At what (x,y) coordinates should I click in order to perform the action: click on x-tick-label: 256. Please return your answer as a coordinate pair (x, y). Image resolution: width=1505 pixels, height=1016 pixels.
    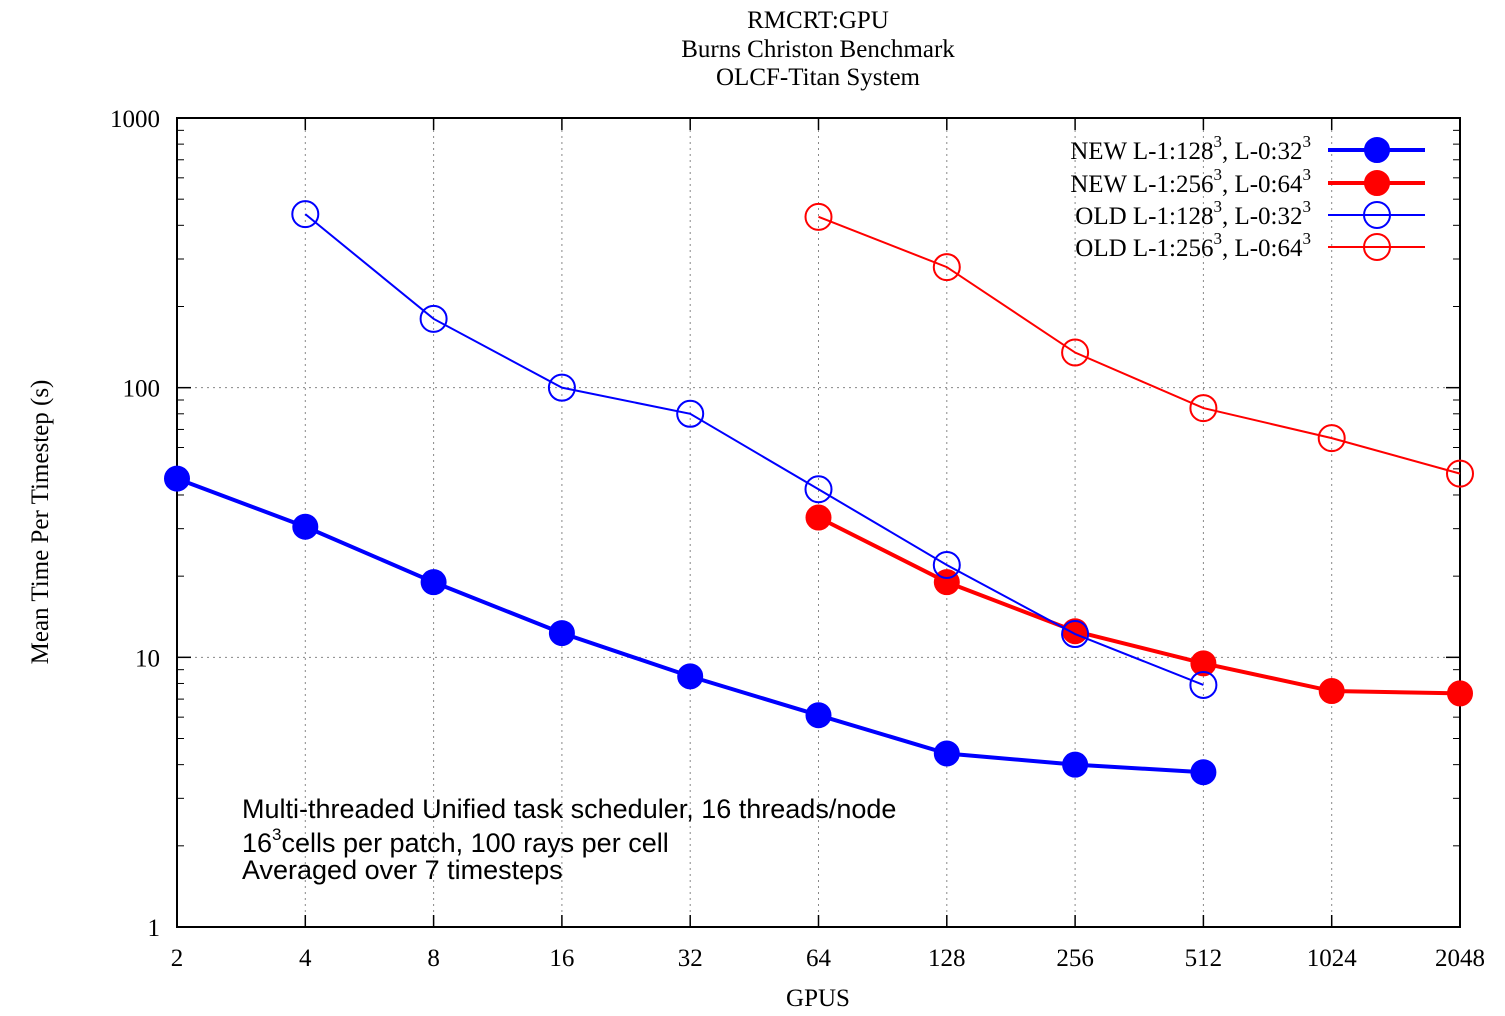
    Looking at the image, I should click on (1075, 958).